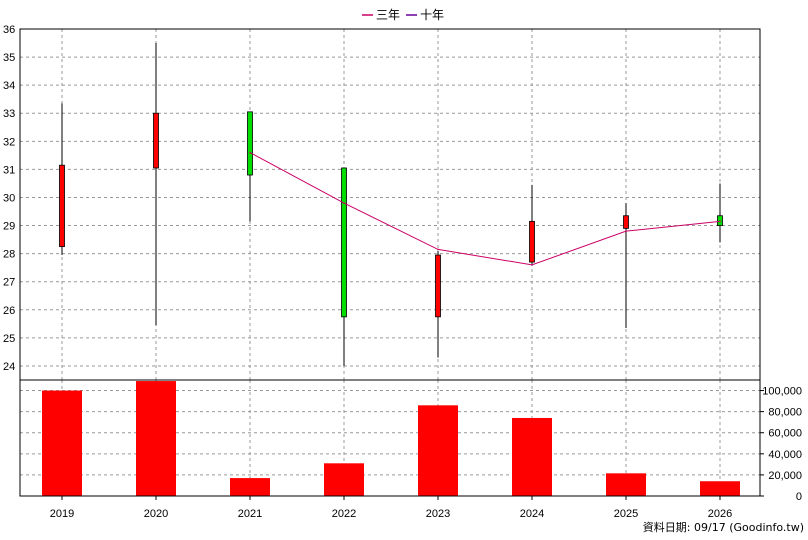 The height and width of the screenshot is (540, 808). I want to click on volume-tick-label: 40,000, so click(785, 455).